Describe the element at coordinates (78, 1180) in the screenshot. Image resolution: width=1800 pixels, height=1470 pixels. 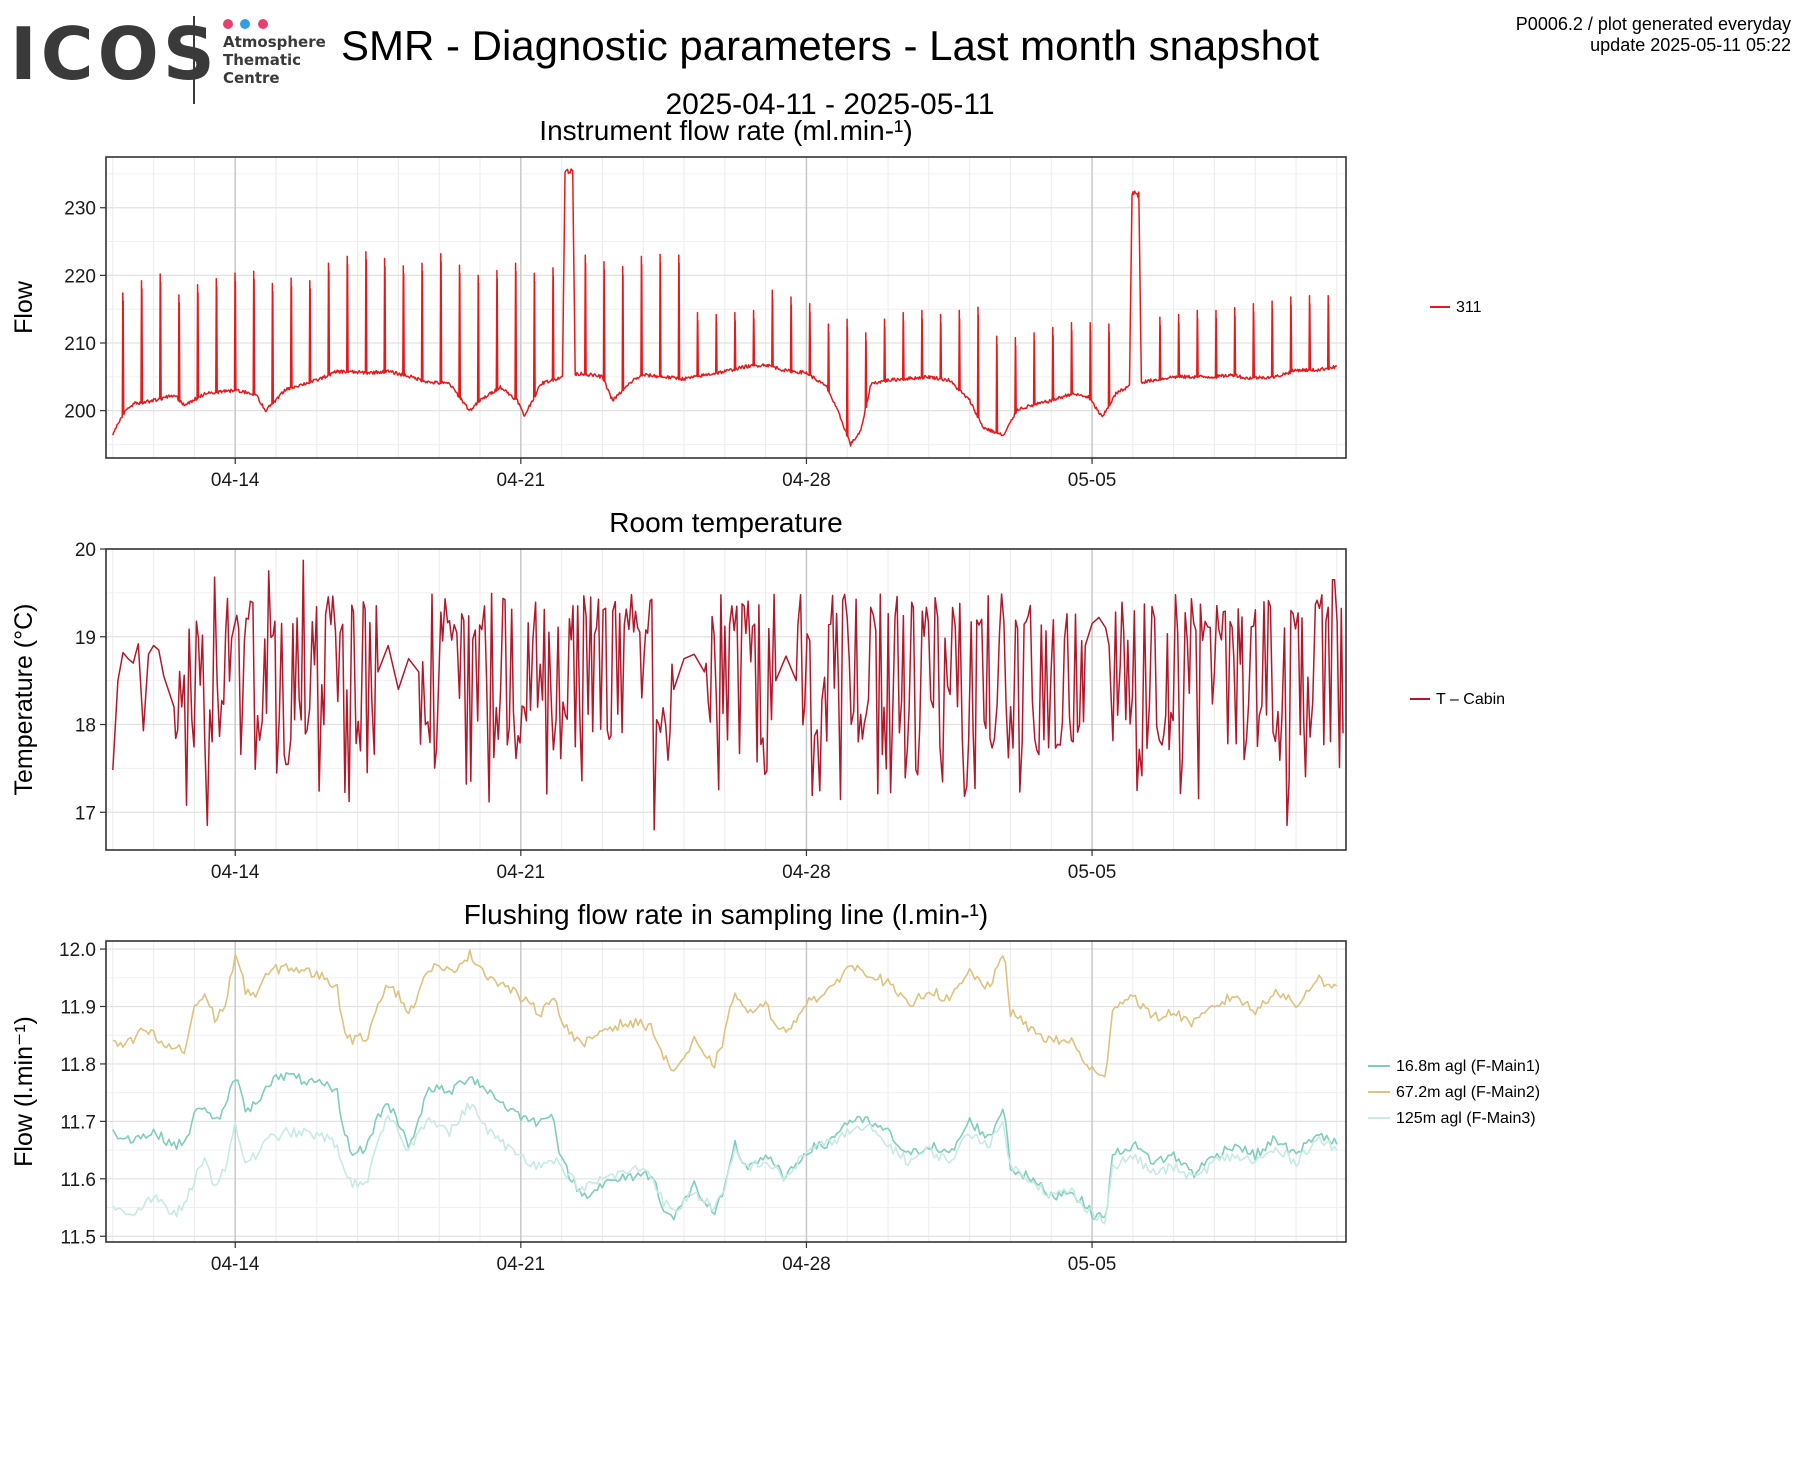
I see `y-tick-label: 11.6` at that location.